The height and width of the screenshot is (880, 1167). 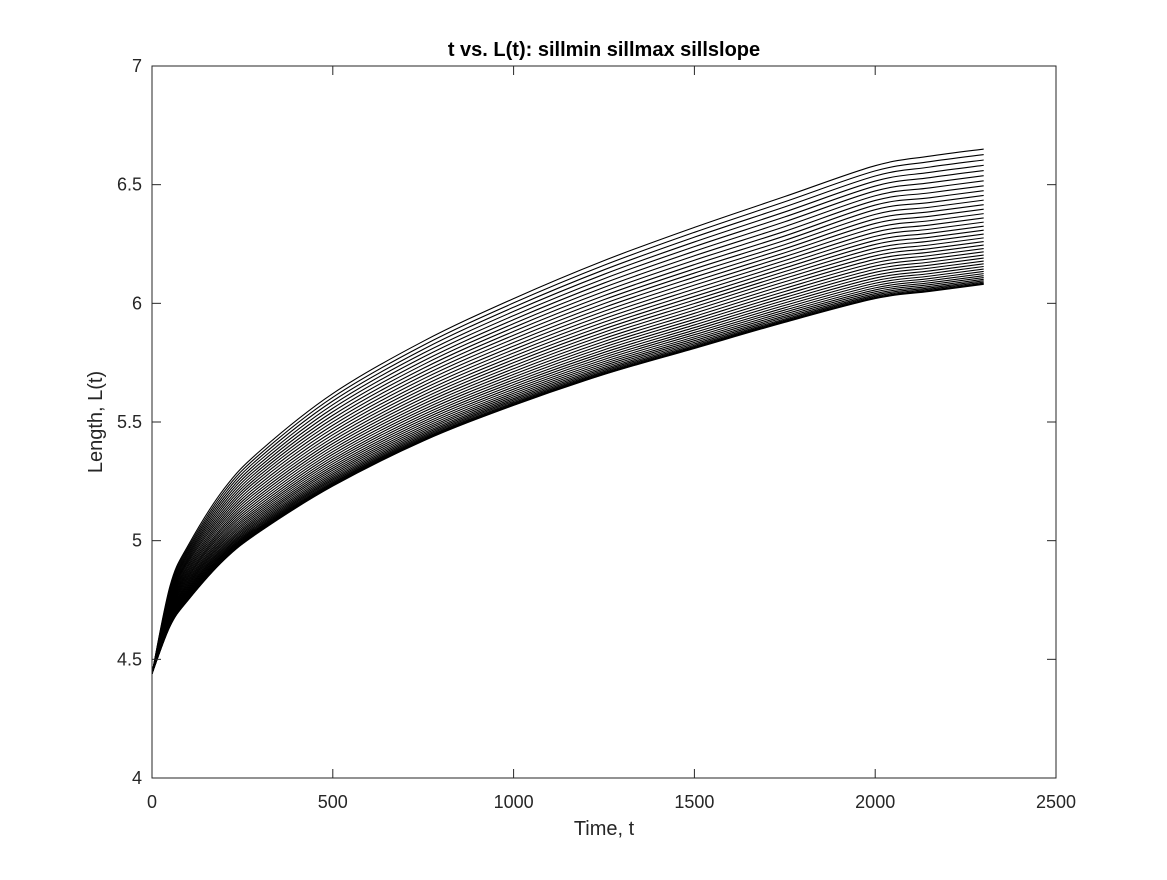 What do you see at coordinates (152, 802) in the screenshot?
I see `x-tick-label: 0` at bounding box center [152, 802].